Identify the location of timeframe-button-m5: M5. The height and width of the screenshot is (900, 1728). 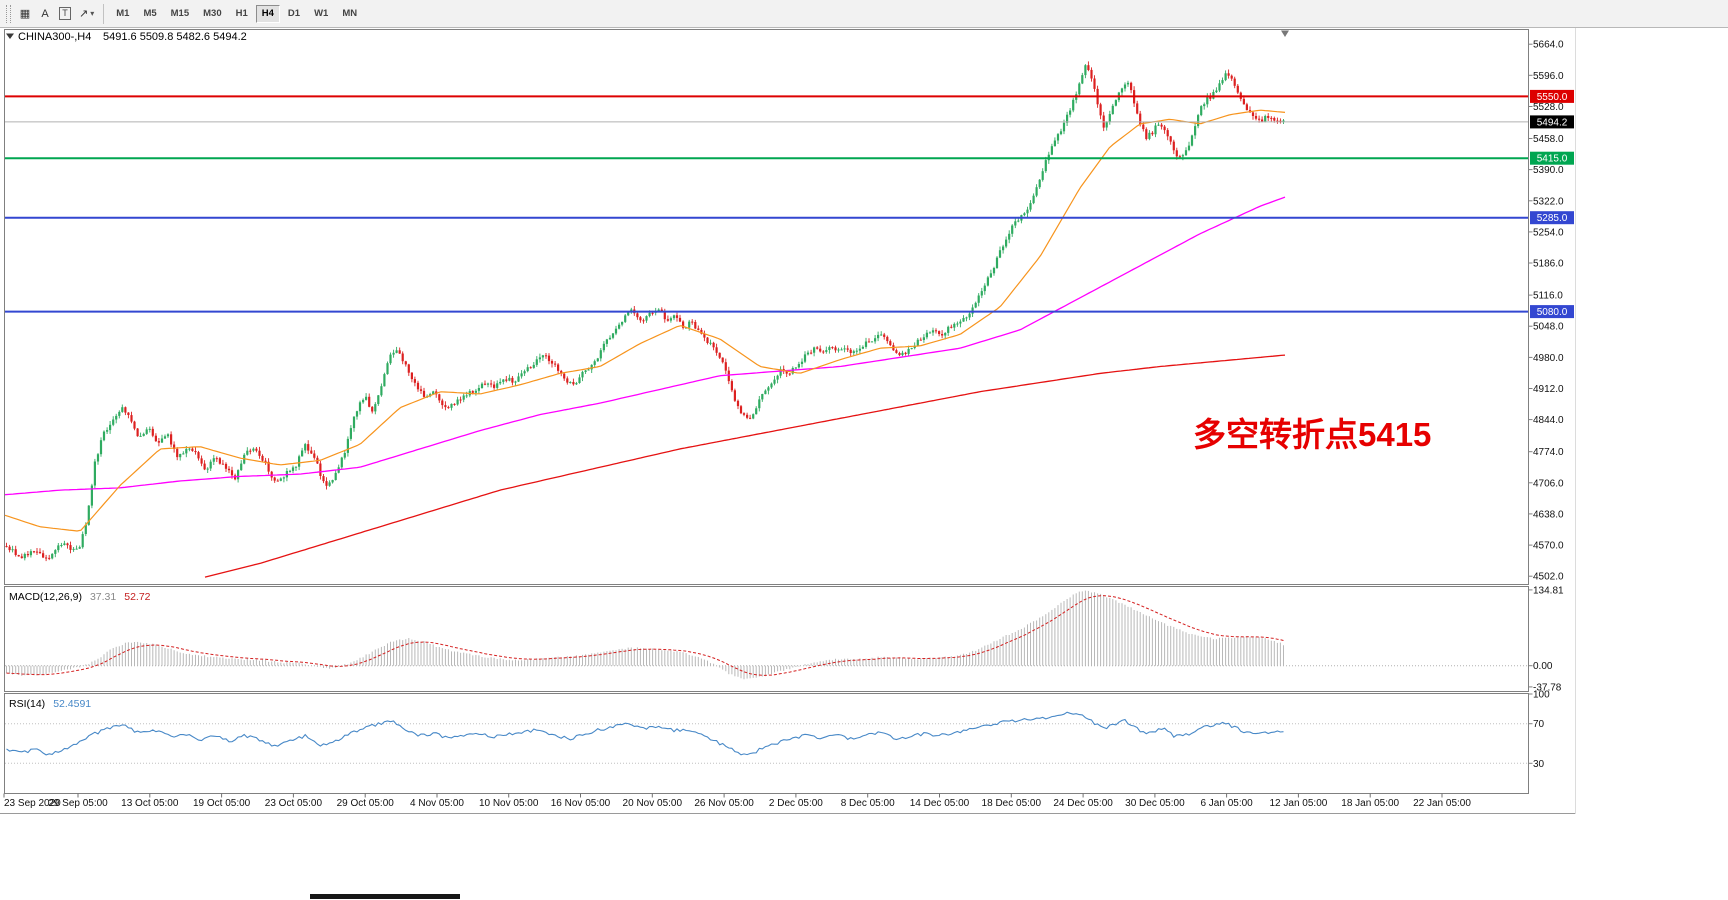
(150, 13).